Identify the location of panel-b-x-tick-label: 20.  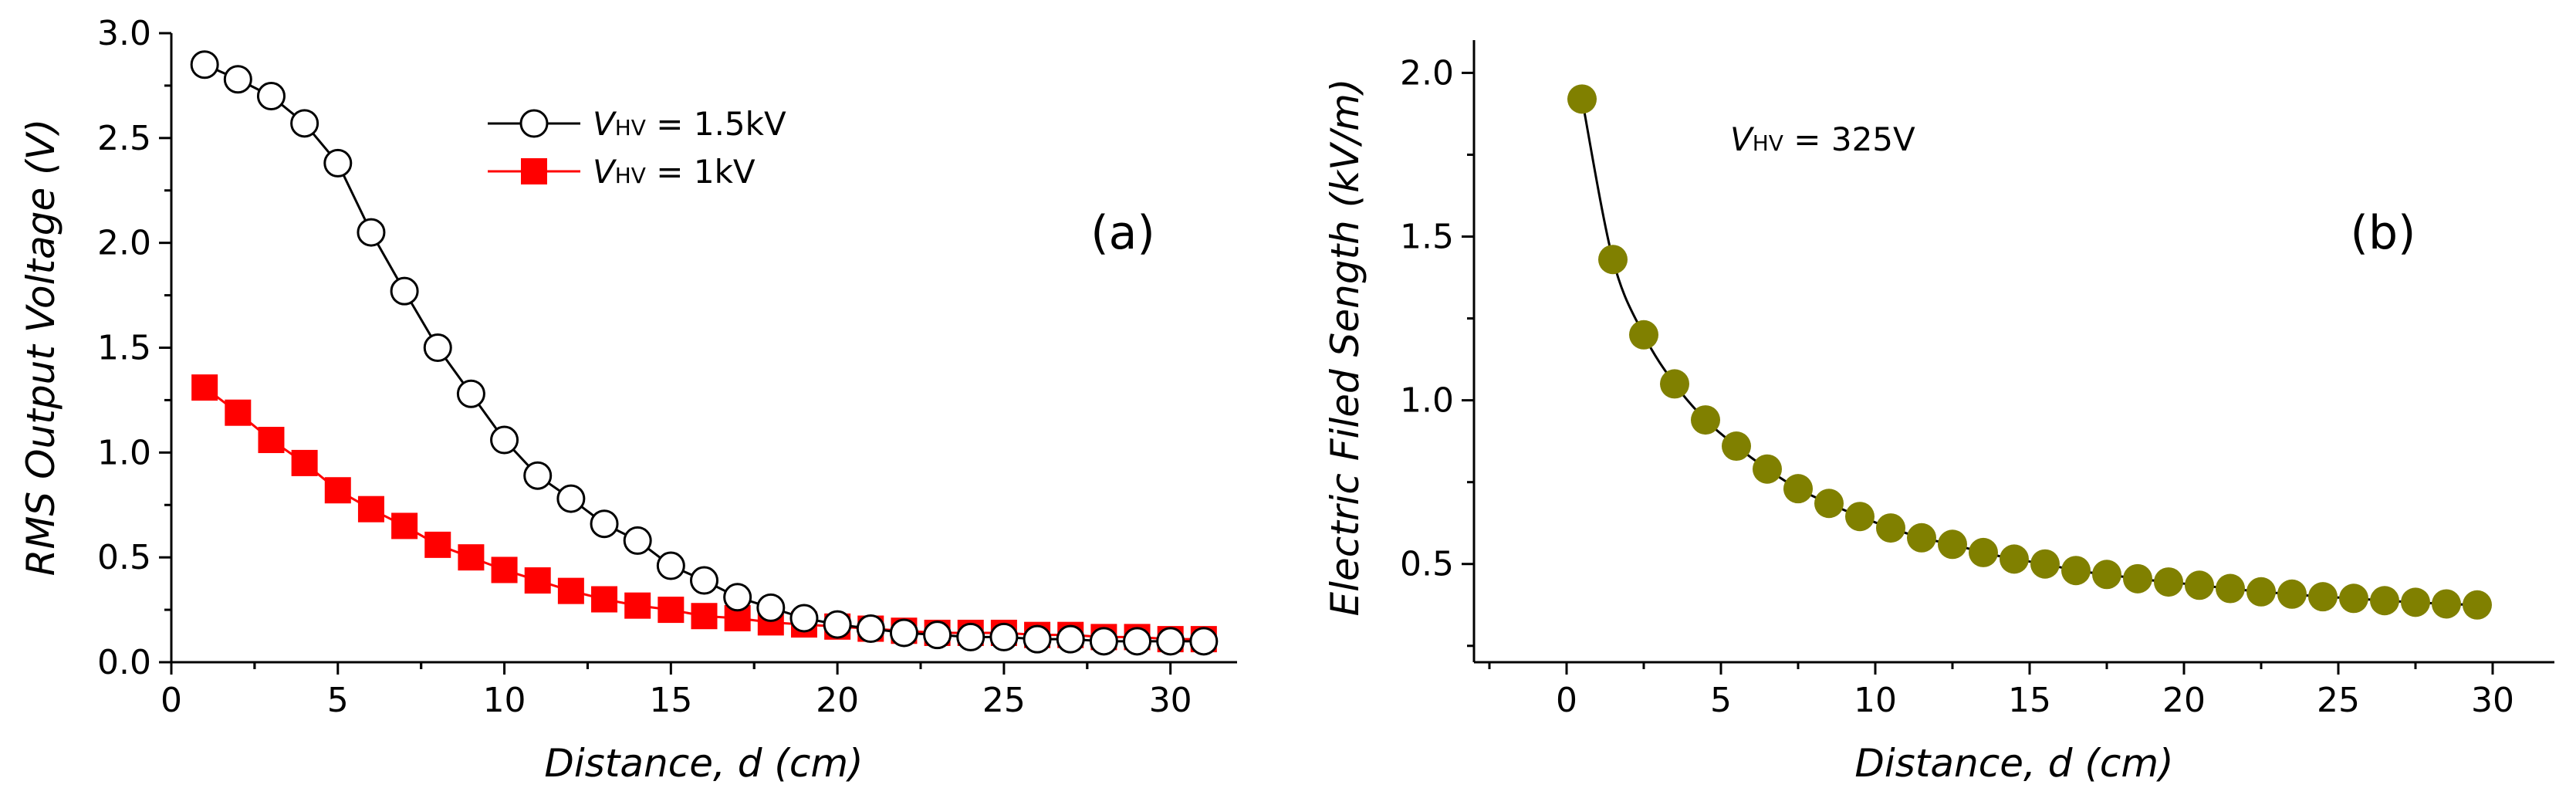
(2184, 700).